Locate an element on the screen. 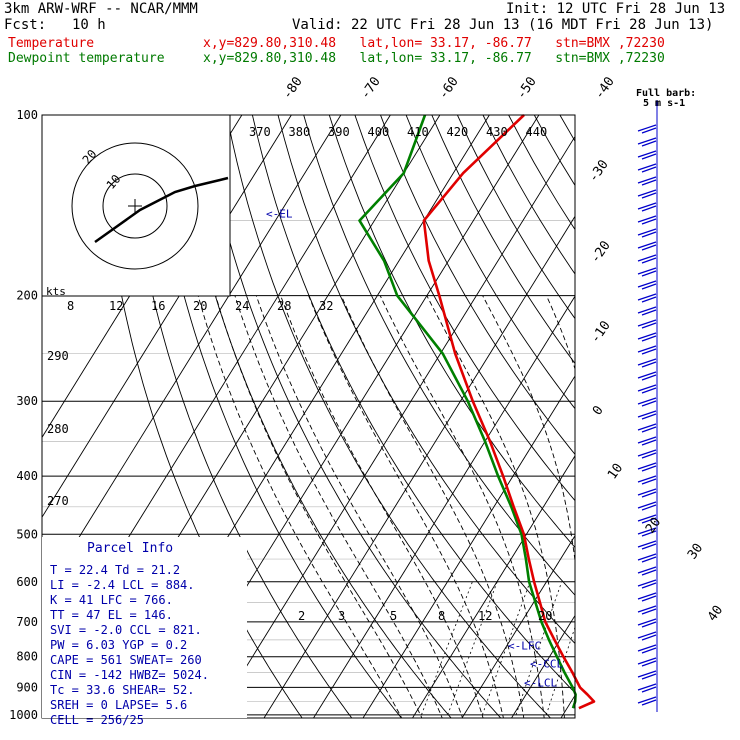 This screenshot has width=740, height=740. isotherm-label: -80 is located at coordinates (293, 88).